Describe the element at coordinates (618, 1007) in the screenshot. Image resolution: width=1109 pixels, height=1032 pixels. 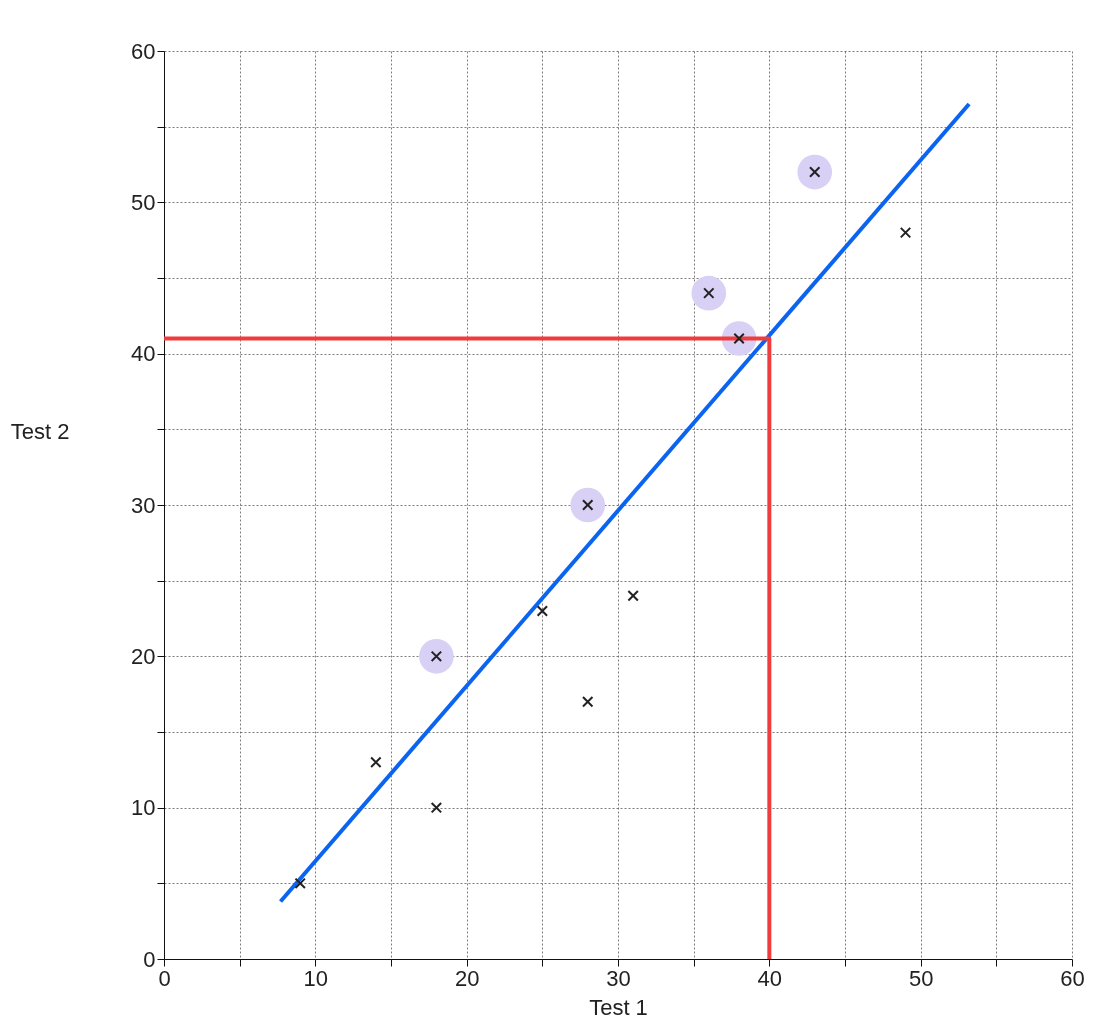
I see `x-axis-title: Test 1` at that location.